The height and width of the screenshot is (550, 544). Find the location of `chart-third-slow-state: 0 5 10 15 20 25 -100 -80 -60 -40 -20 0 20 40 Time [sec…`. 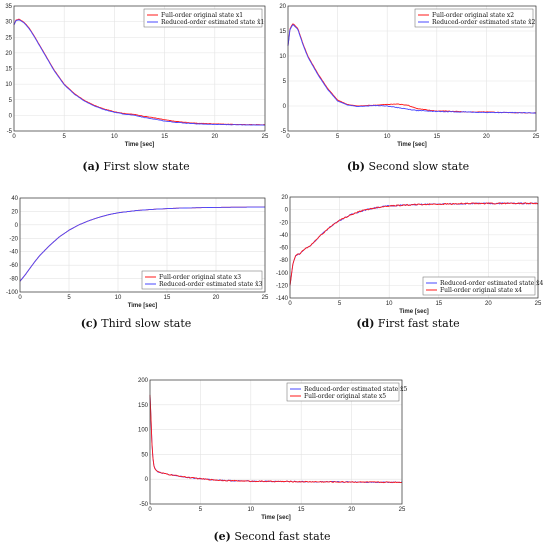

chart-third-slow-state: 0 5 10 15 20 25 -100 -80 -60 -40 -20 0 20 40 Time [sec… is located at coordinates (137, 252).